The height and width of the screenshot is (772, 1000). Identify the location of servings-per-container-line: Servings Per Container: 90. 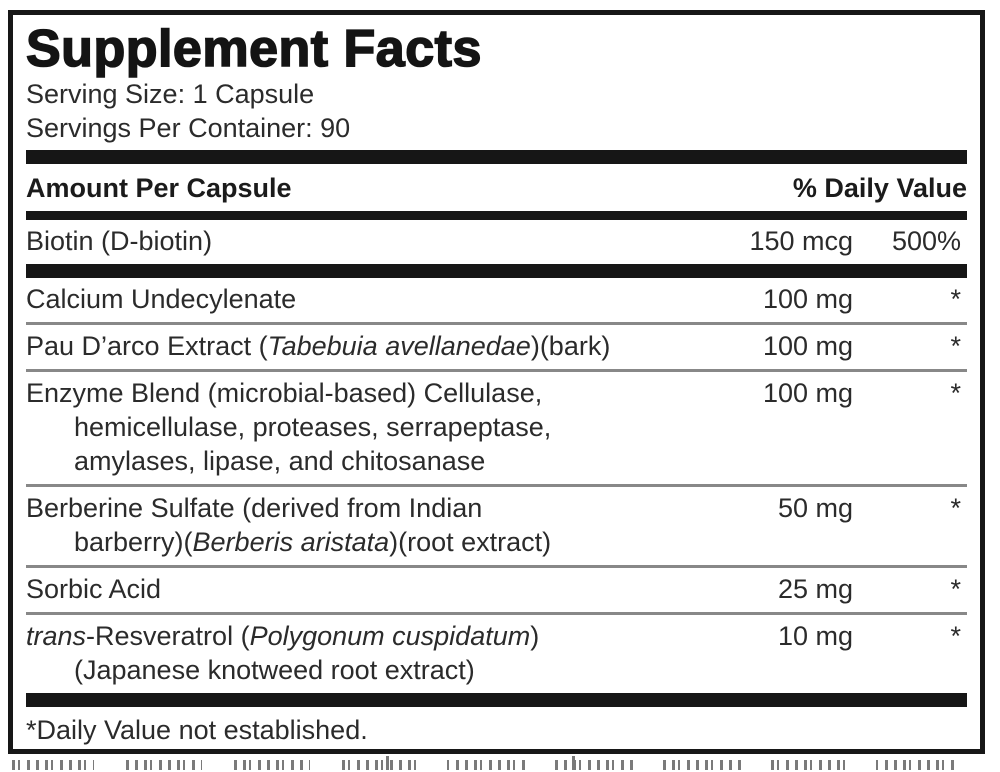
(188, 128).